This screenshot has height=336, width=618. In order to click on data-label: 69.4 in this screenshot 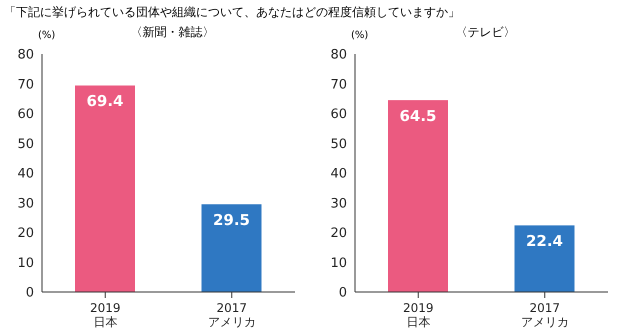, I will do `click(105, 101)`.